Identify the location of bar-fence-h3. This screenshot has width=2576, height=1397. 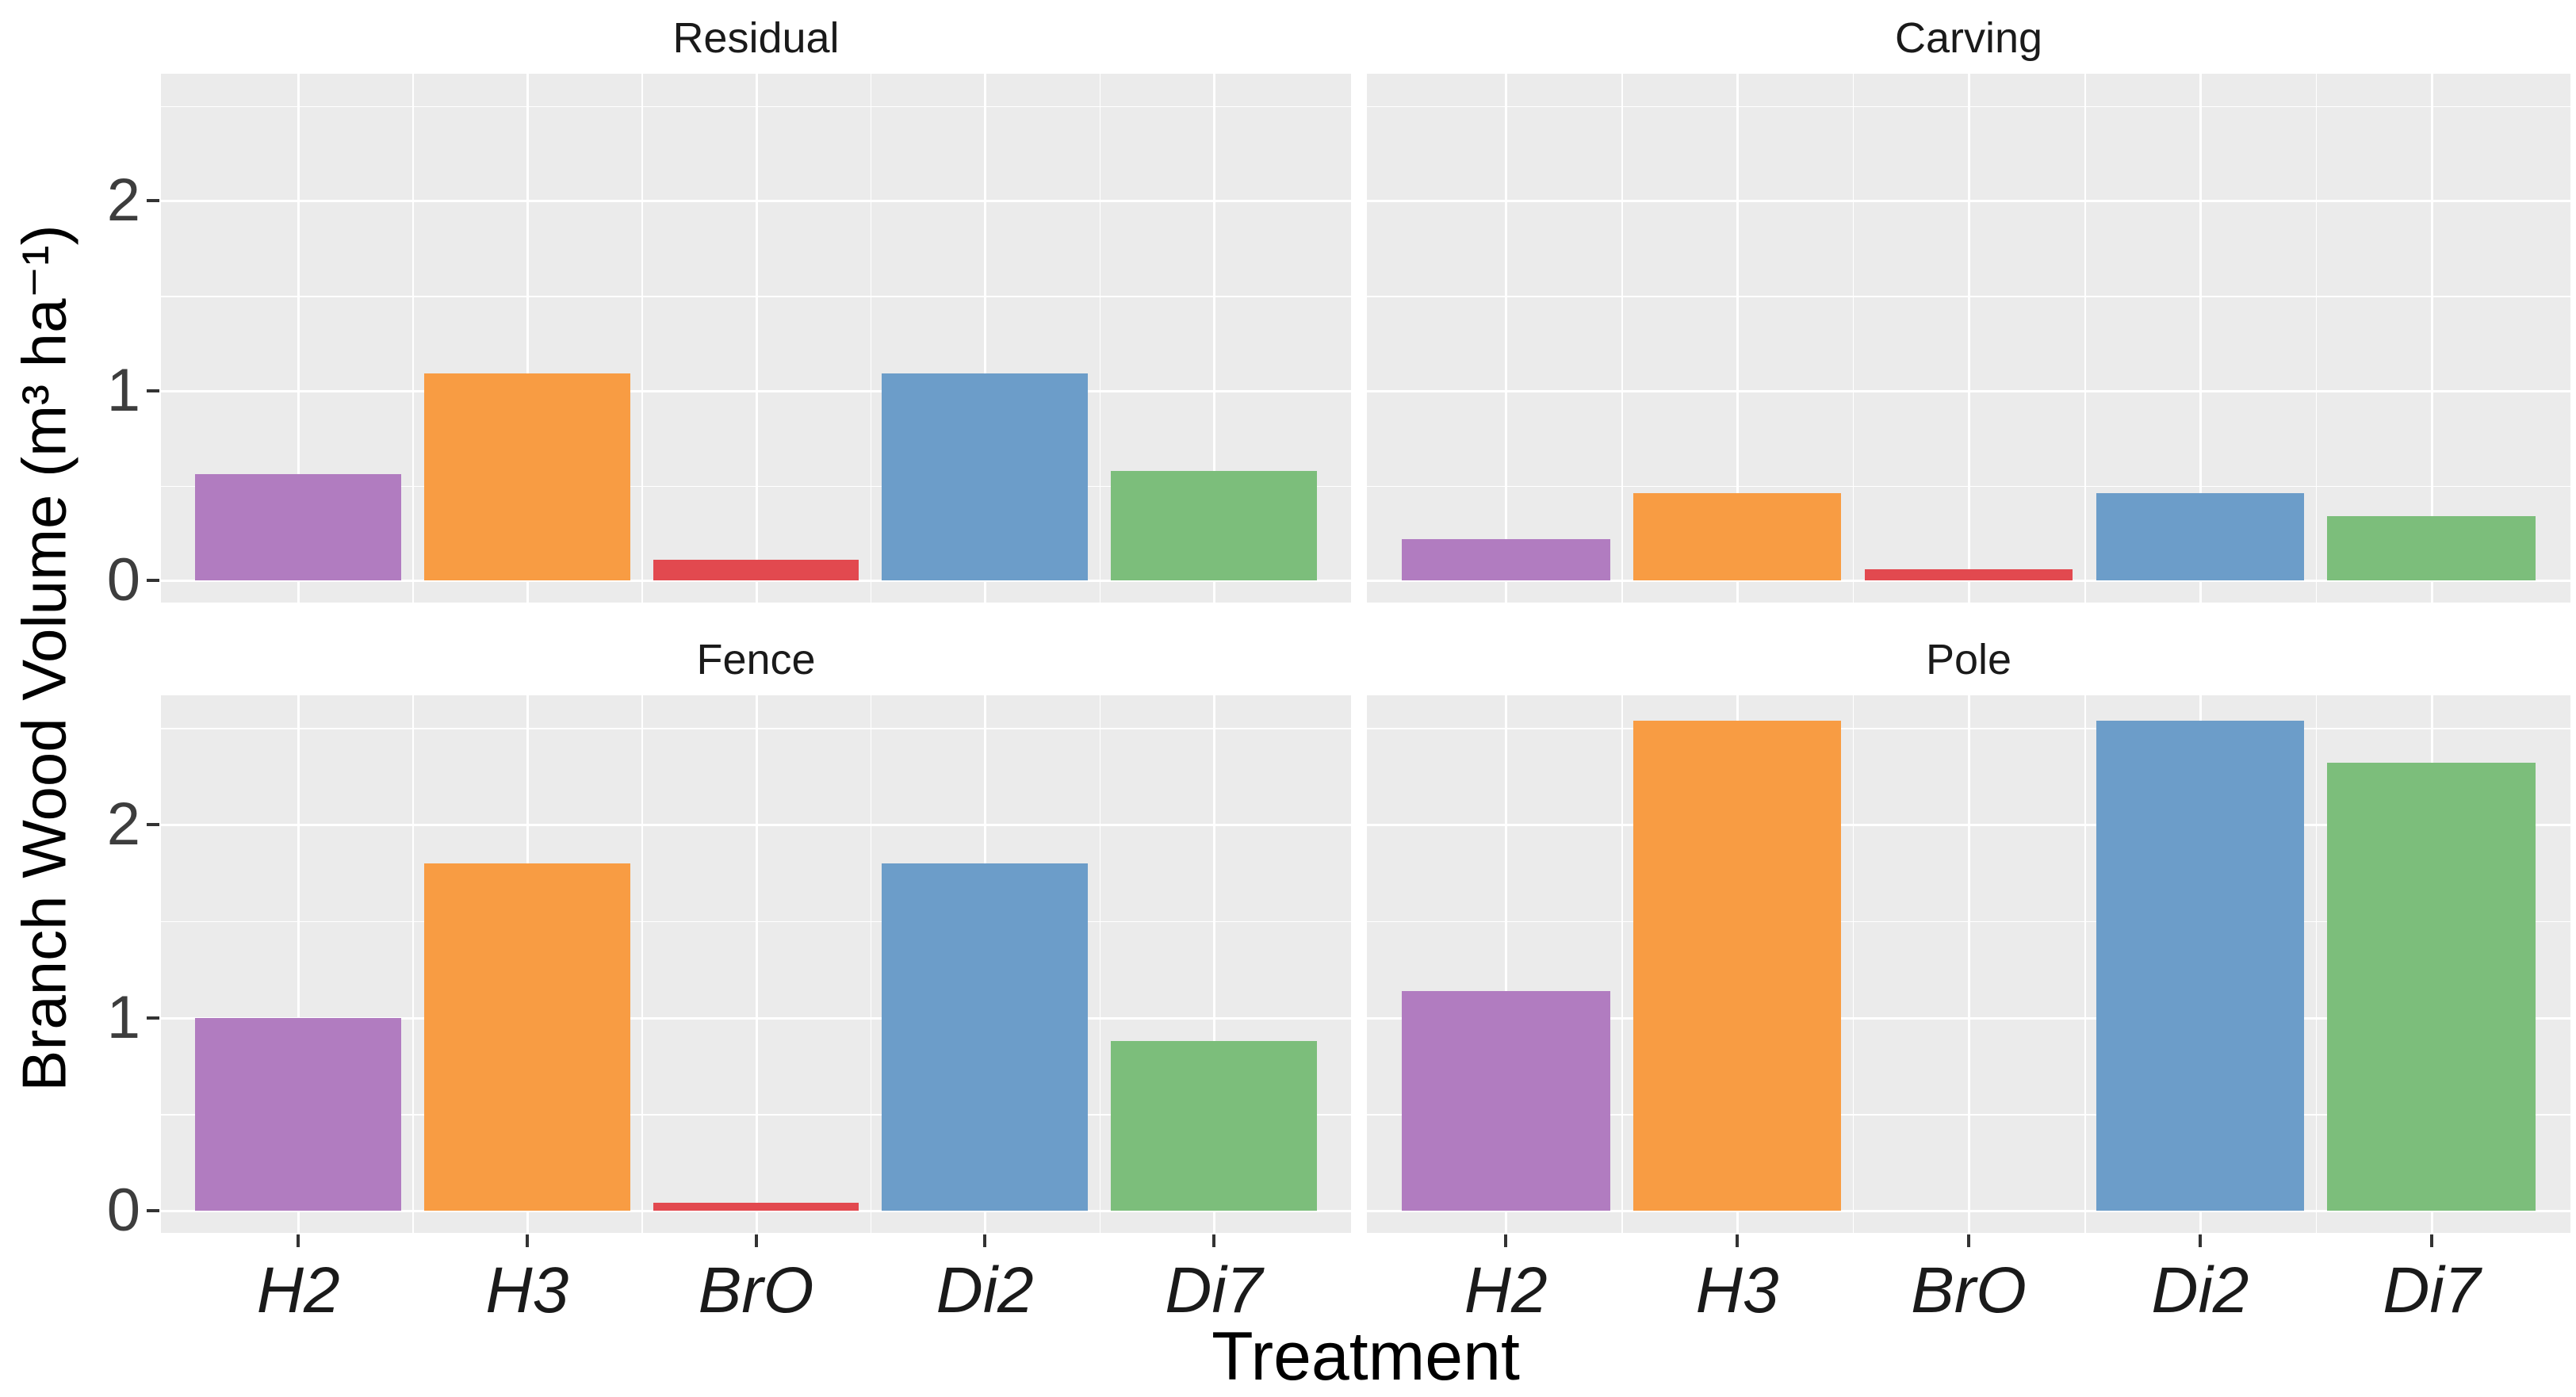
(526, 1037).